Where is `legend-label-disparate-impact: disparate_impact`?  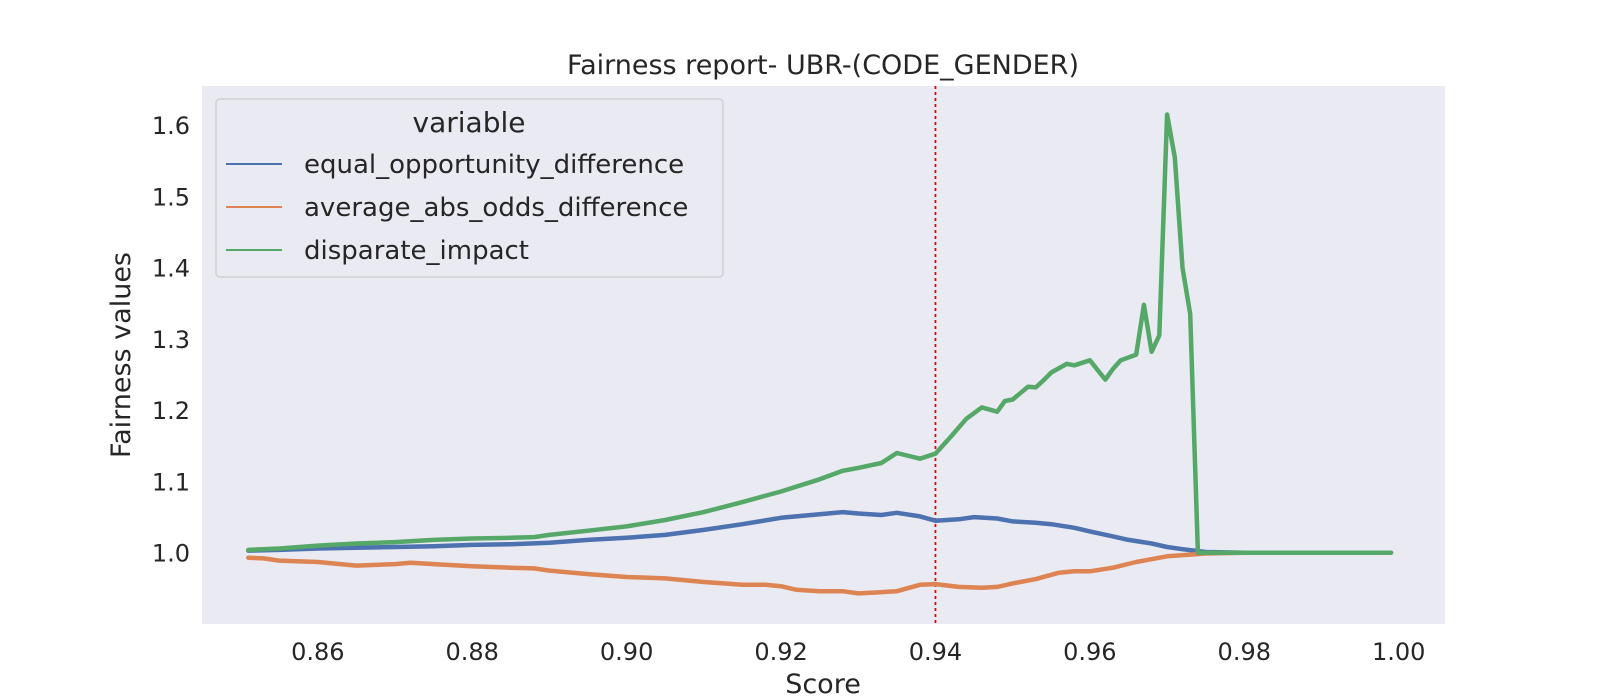 legend-label-disparate-impact: disparate_impact is located at coordinates (416, 251).